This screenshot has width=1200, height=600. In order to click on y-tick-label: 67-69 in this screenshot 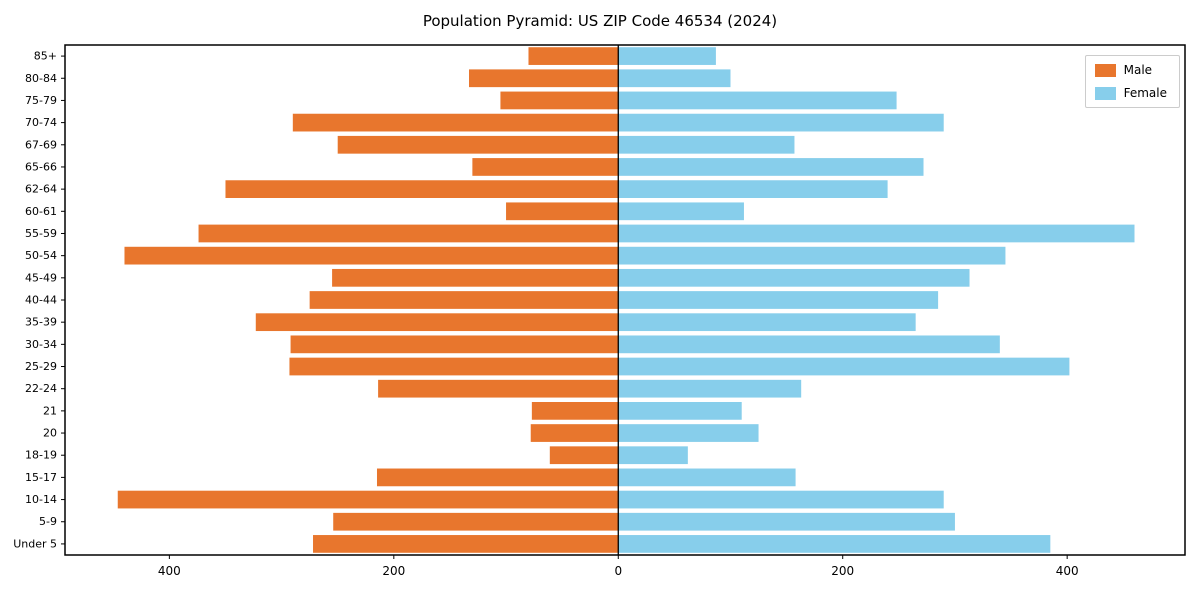, I will do `click(41, 144)`.